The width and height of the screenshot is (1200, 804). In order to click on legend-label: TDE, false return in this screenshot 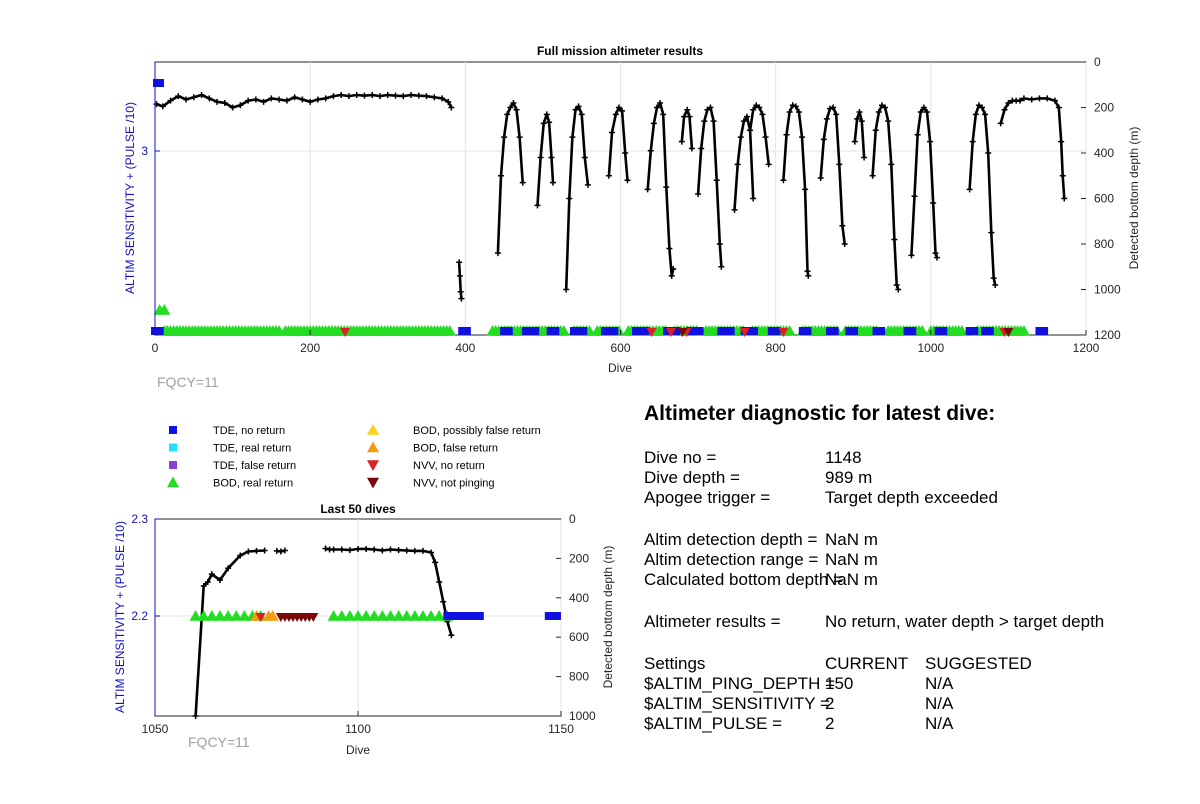, I will do `click(254, 466)`.